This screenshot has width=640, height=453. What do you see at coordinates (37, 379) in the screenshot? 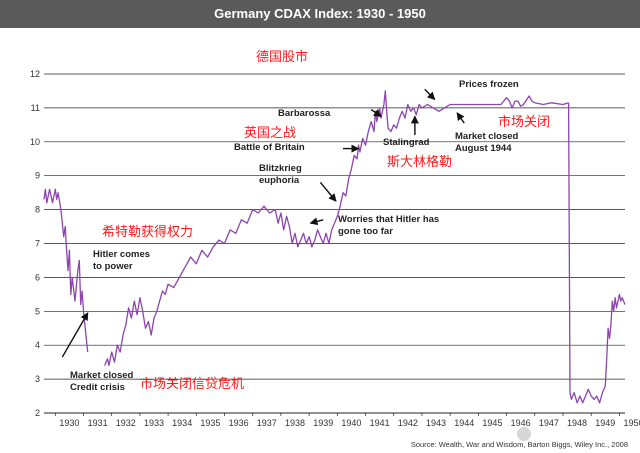
I see `y-tick-label: 3` at bounding box center [37, 379].